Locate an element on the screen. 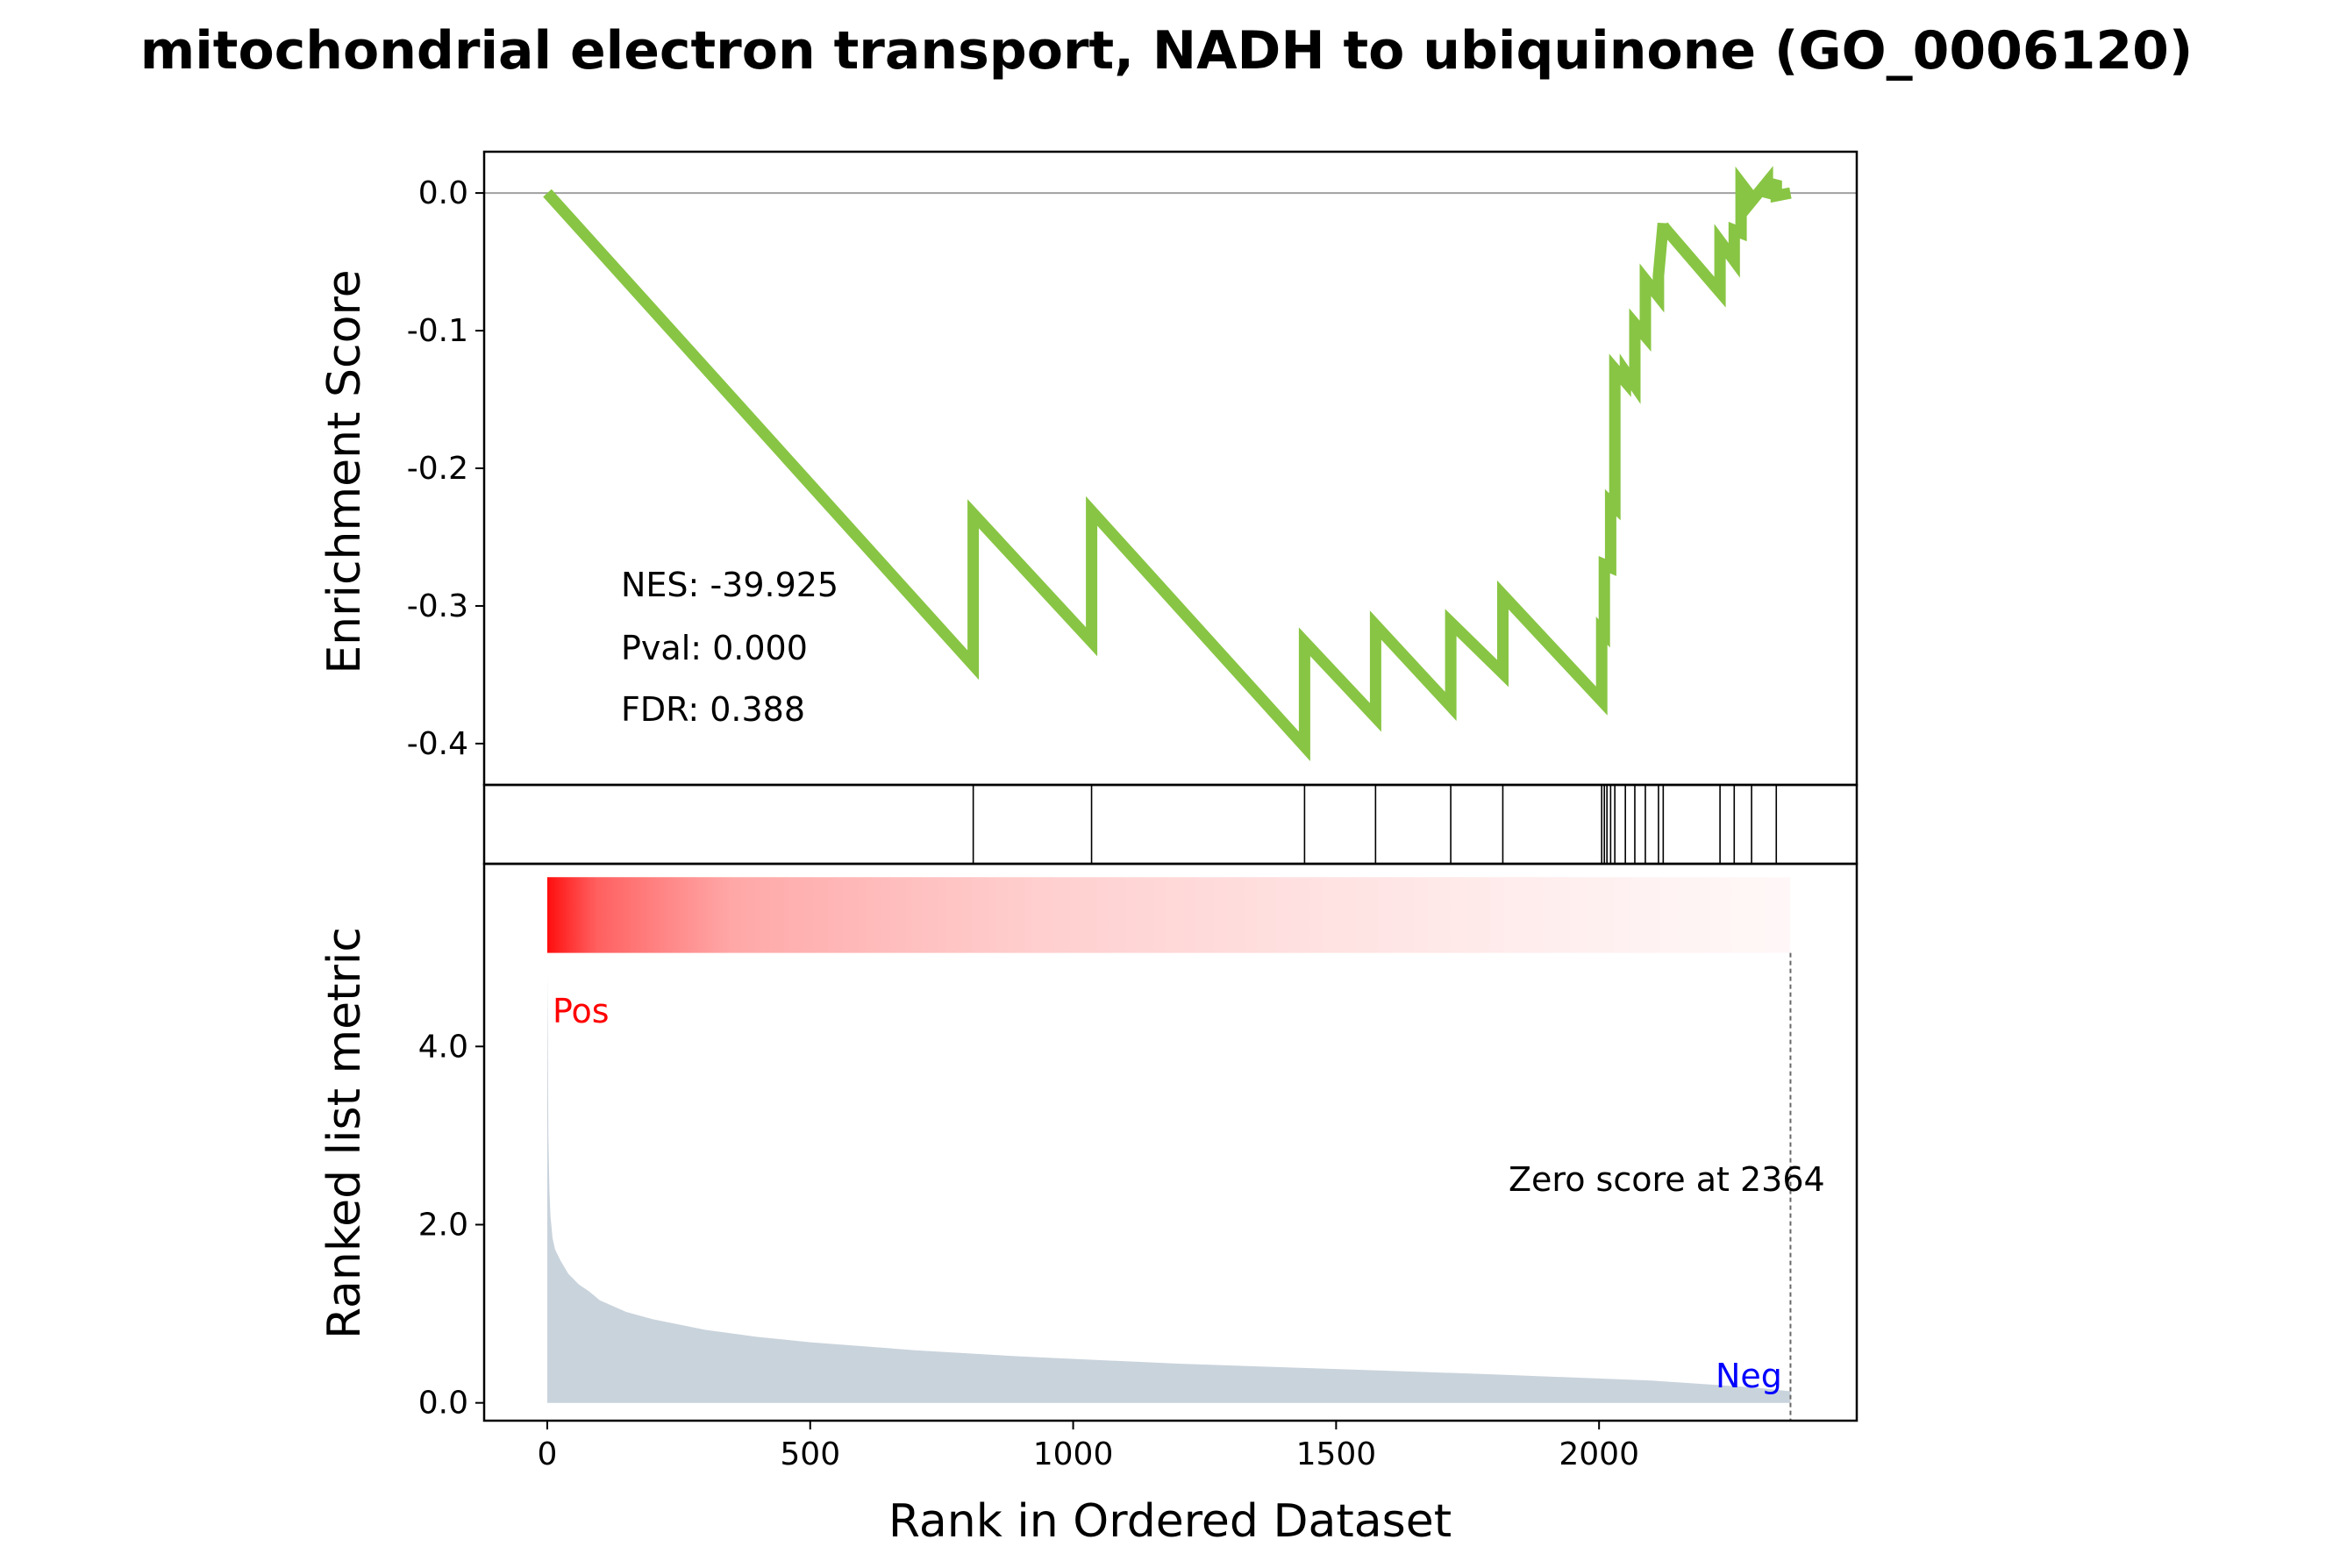 The image size is (2333, 1568). ranked-metric-area is located at coordinates (1169, 1189).